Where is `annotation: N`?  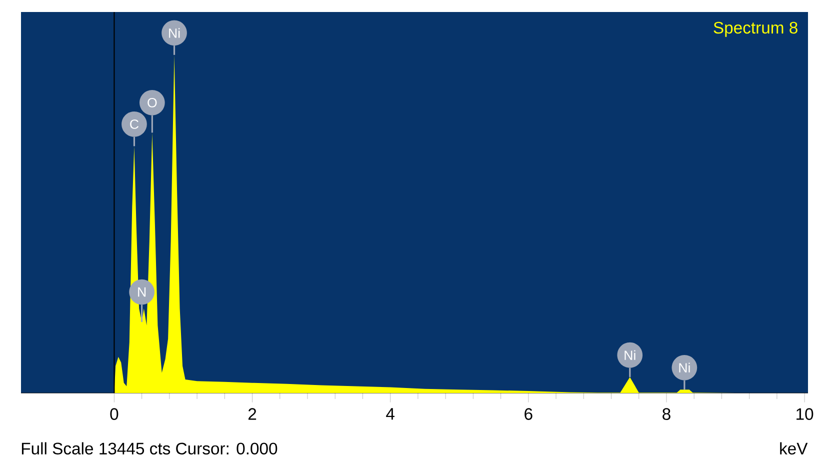
annotation: N is located at coordinates (142, 292).